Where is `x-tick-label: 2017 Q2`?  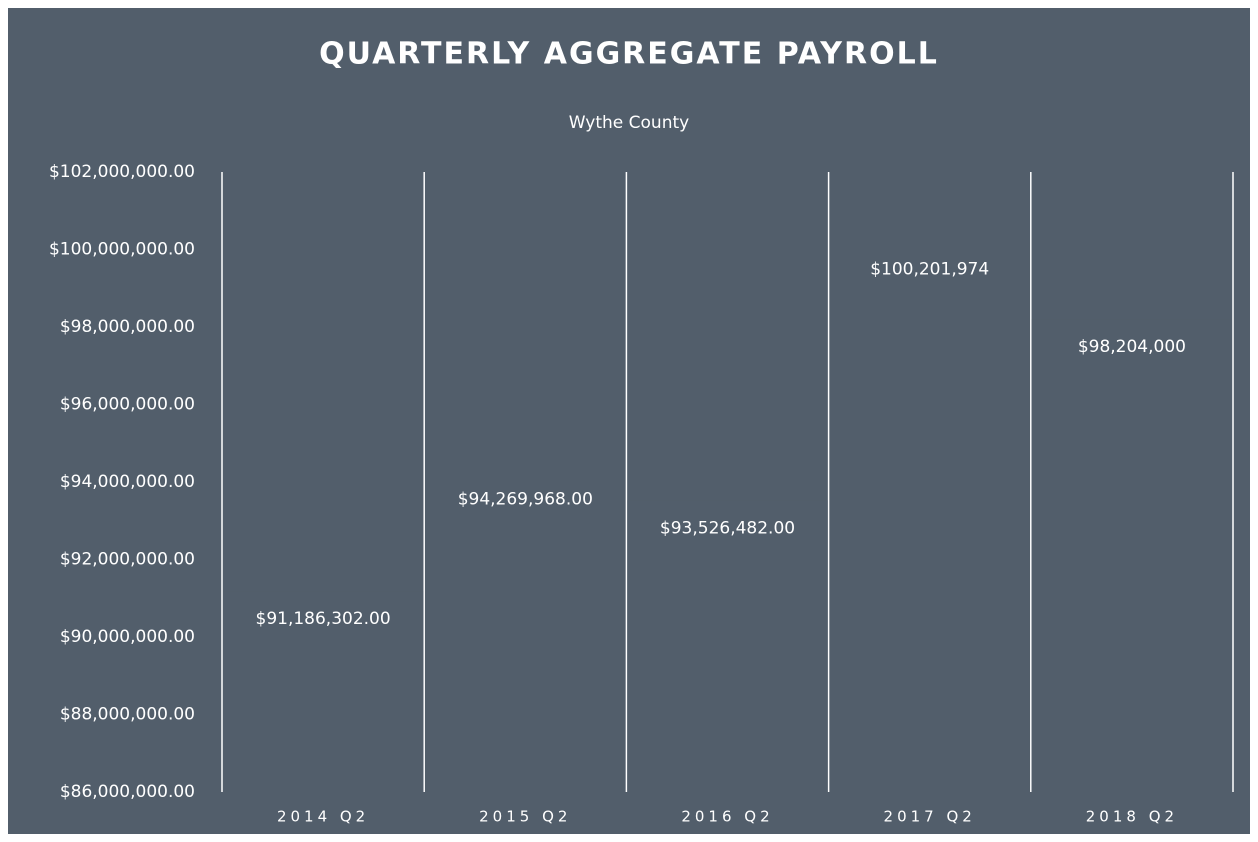
x-tick-label: 2017 Q2 is located at coordinates (930, 817).